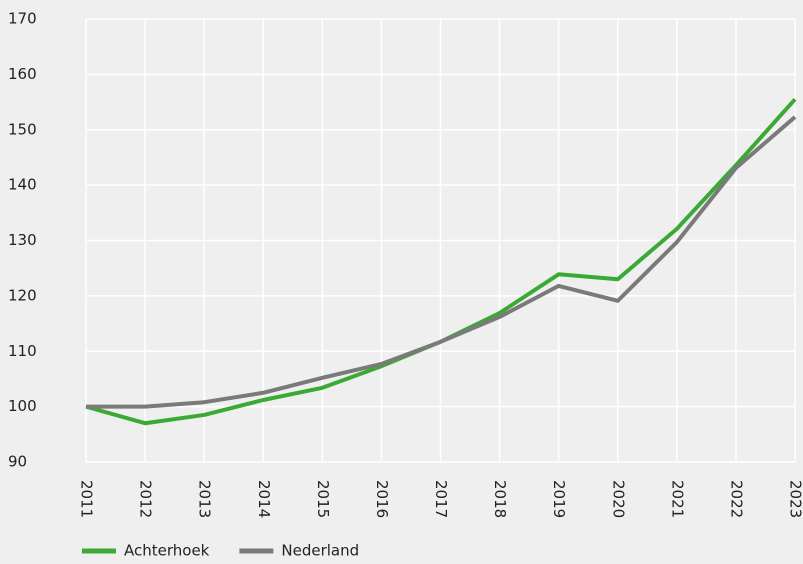  Describe the element at coordinates (559, 499) in the screenshot. I see `x-tick-label: 2019` at that location.